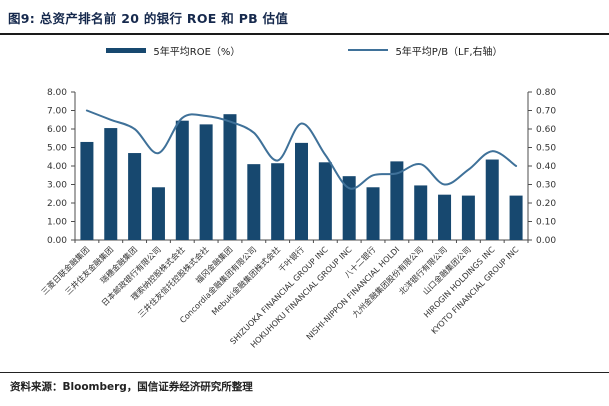 The height and width of the screenshot is (406, 609). What do you see at coordinates (57, 241) in the screenshot?
I see `left-axis-tick-label: 0.00` at bounding box center [57, 241].